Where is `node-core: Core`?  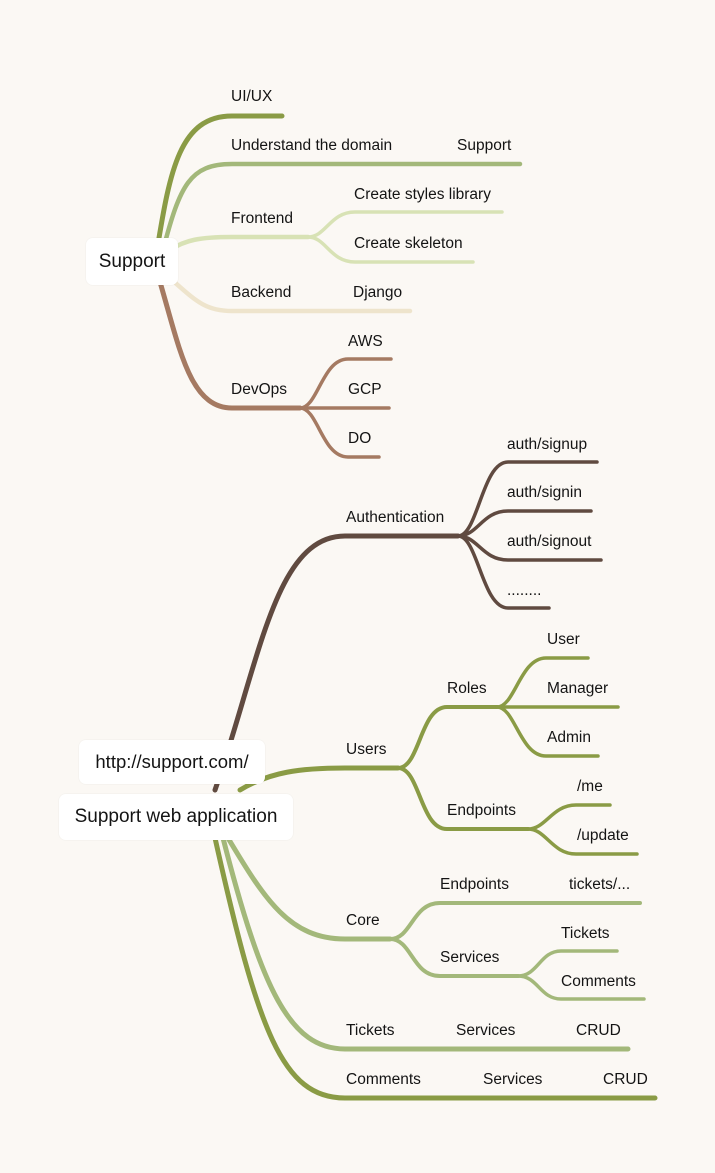 node-core: Core is located at coordinates (363, 920).